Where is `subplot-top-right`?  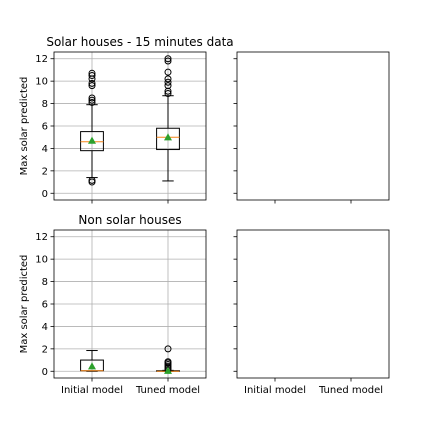 subplot-top-right is located at coordinates (311, 127).